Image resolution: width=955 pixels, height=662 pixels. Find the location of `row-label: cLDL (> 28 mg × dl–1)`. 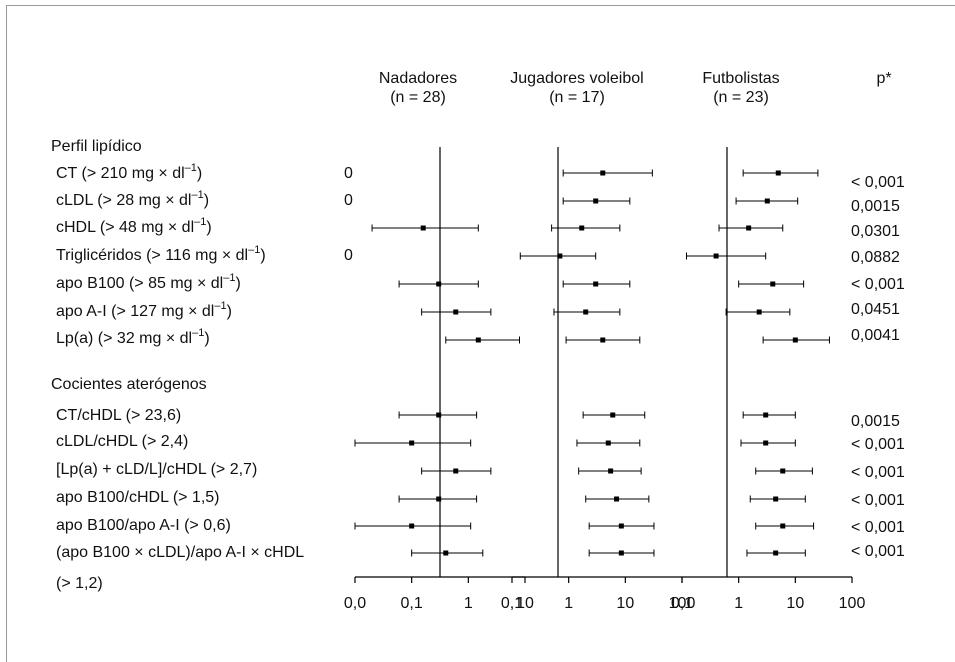

row-label: cLDL (> 28 mg × dl–1) is located at coordinates (132, 199).